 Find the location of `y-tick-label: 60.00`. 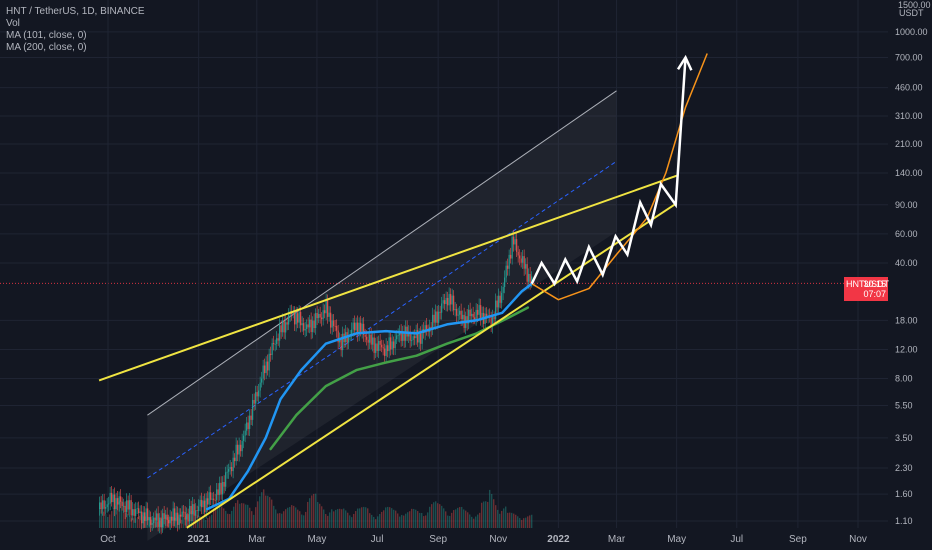

y-tick-label: 60.00 is located at coordinates (906, 234).